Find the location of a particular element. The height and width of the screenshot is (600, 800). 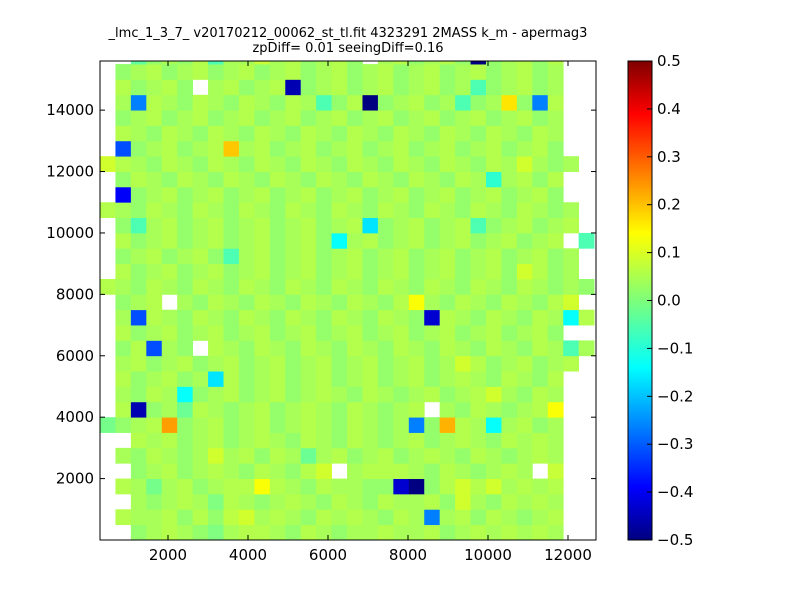

colorbar-tick-label: −0.2 is located at coordinates (675, 396).